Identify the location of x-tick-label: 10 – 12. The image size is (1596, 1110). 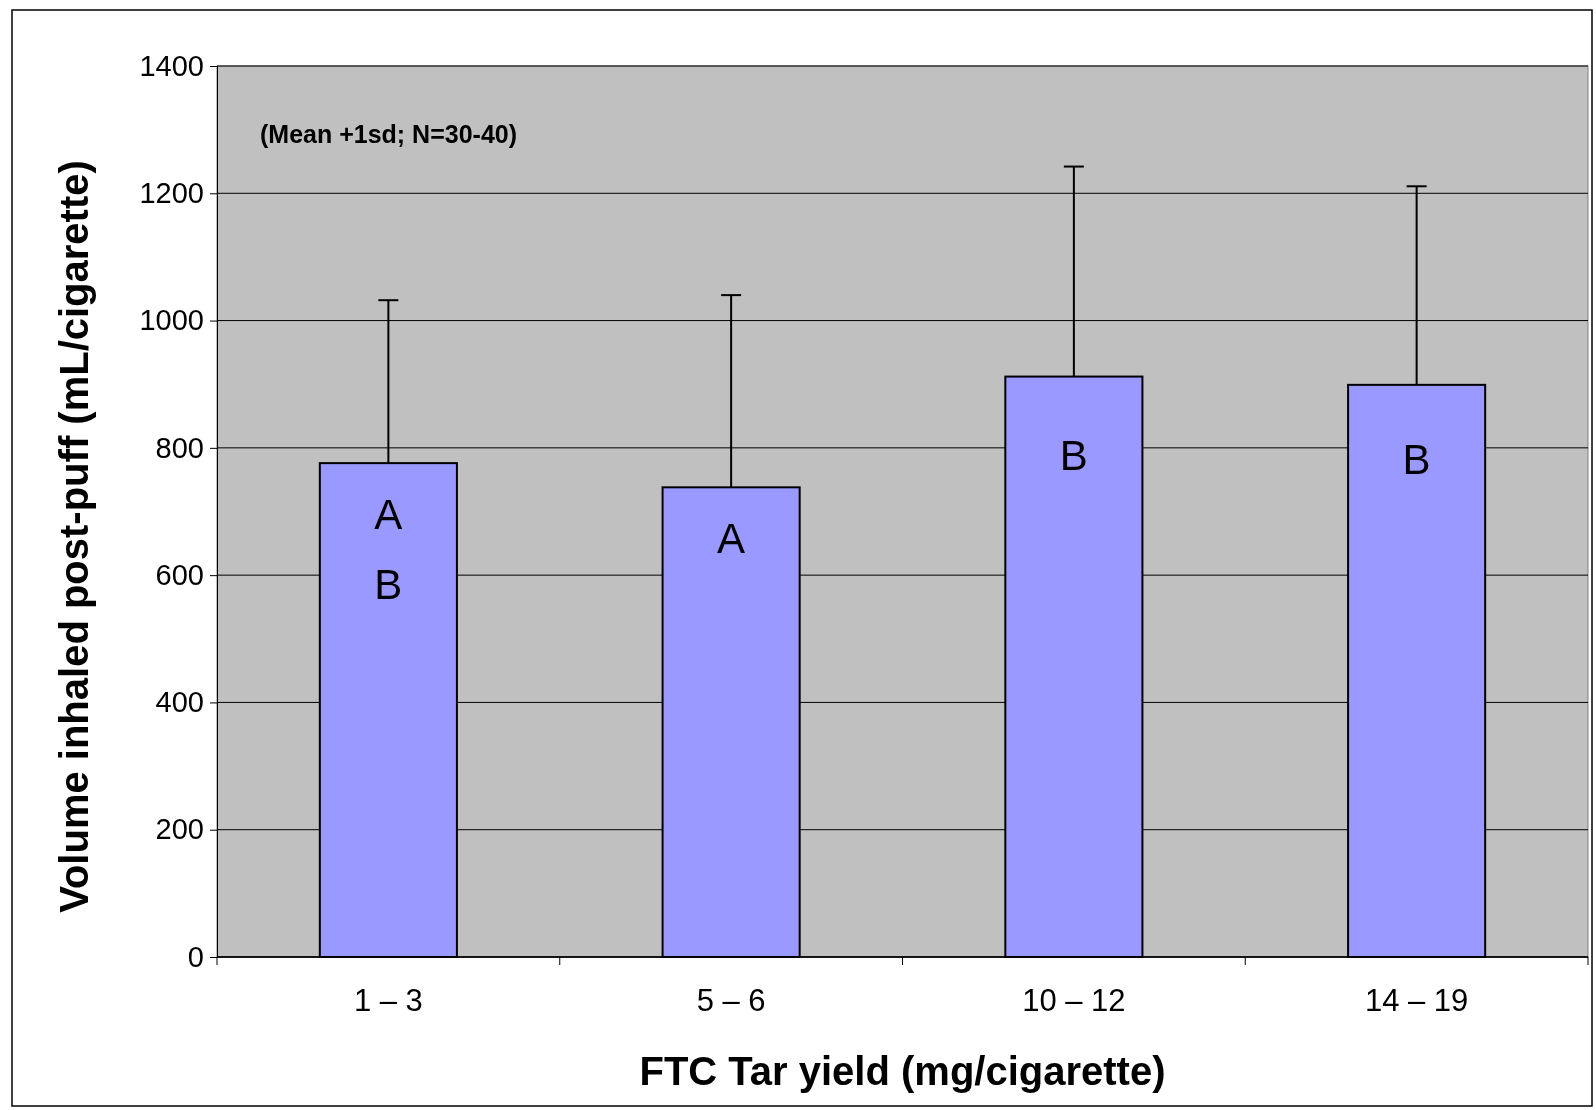
(1074, 1000).